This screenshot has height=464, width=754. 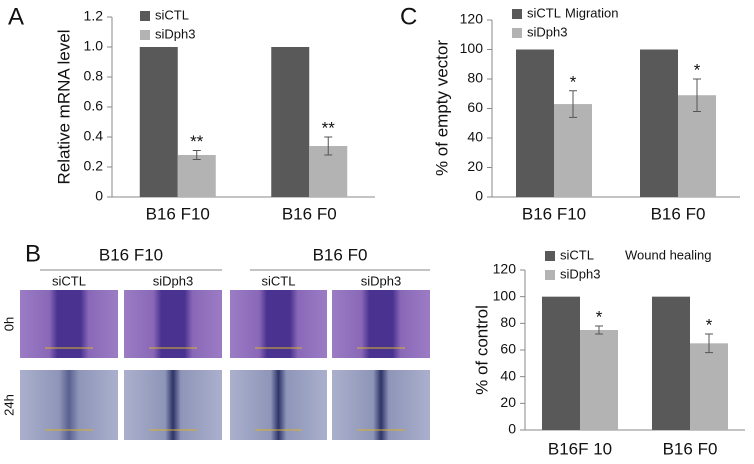 I want to click on chart-title: Migration, so click(x=591, y=12).